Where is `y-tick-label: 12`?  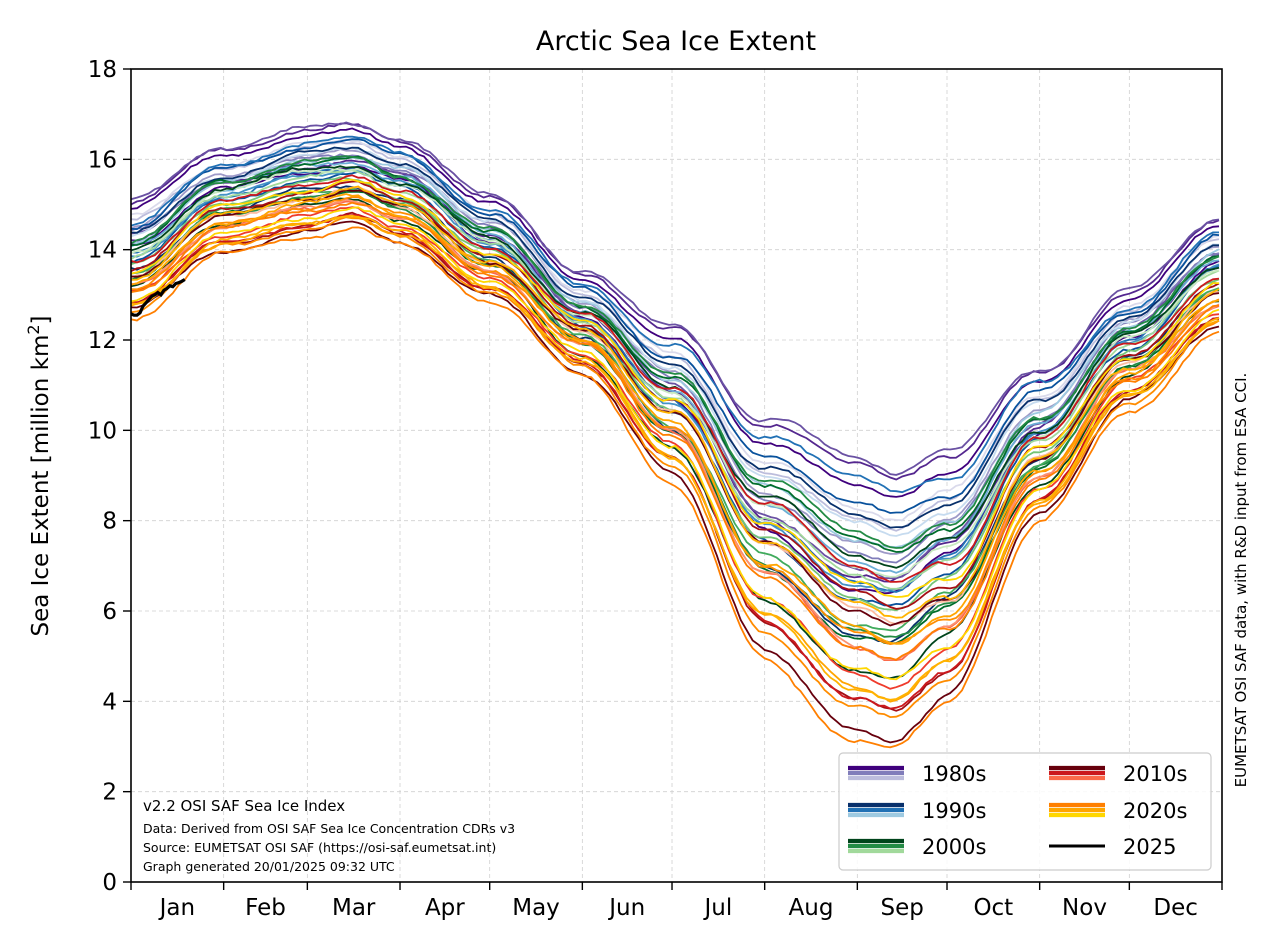
y-tick-label: 12 is located at coordinates (102, 341).